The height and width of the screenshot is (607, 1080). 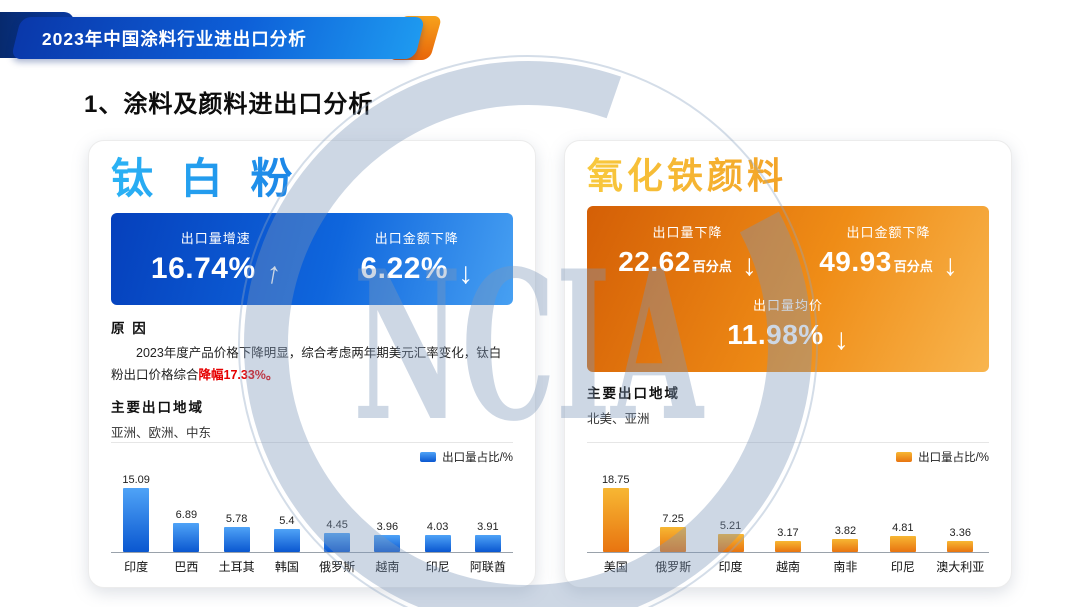 What do you see at coordinates (788, 404) in the screenshot?
I see `region-section: 主要出口地域 北美、亚洲` at bounding box center [788, 404].